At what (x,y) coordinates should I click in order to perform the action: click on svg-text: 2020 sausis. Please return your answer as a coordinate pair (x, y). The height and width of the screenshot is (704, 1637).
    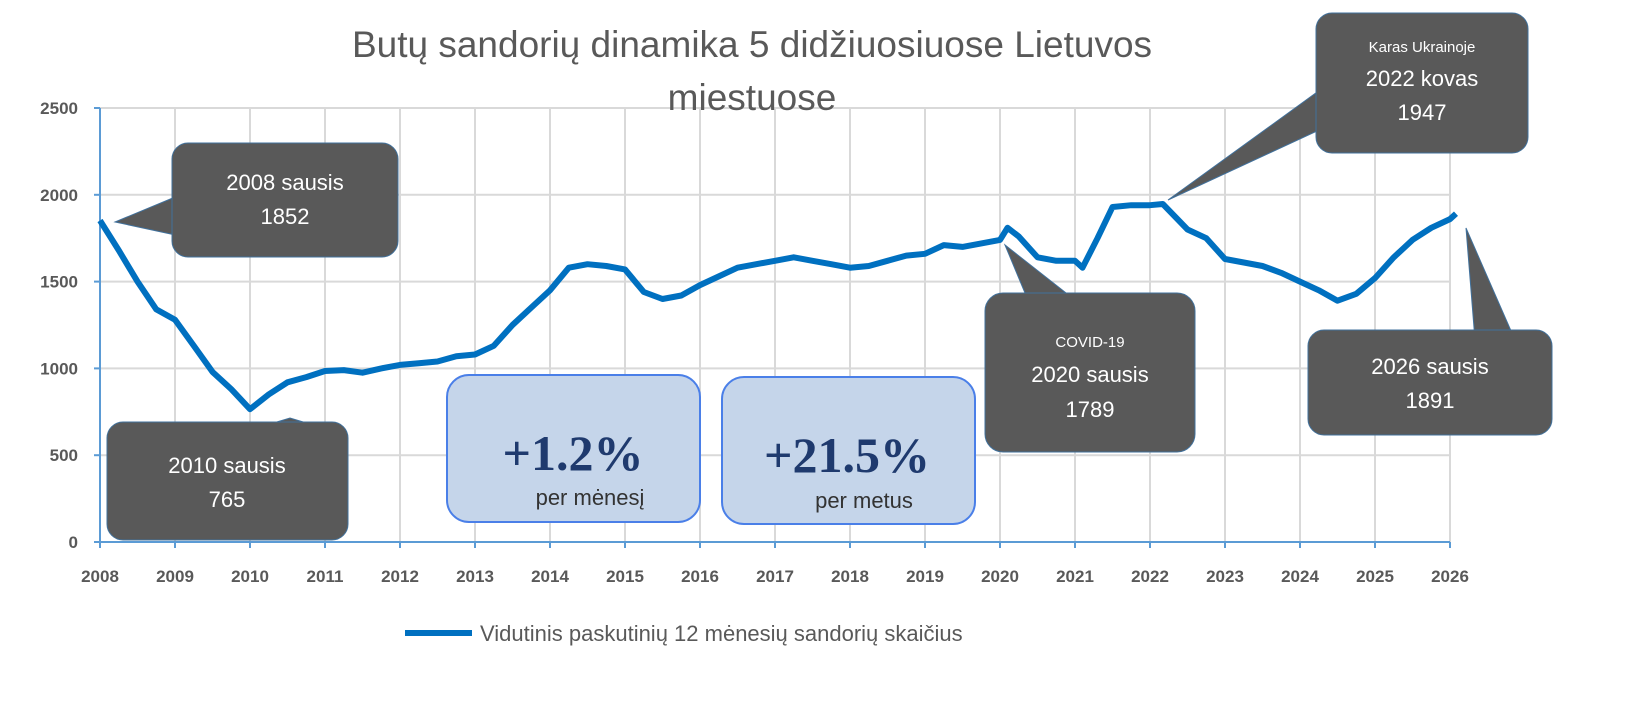
    Looking at the image, I should click on (1089, 374).